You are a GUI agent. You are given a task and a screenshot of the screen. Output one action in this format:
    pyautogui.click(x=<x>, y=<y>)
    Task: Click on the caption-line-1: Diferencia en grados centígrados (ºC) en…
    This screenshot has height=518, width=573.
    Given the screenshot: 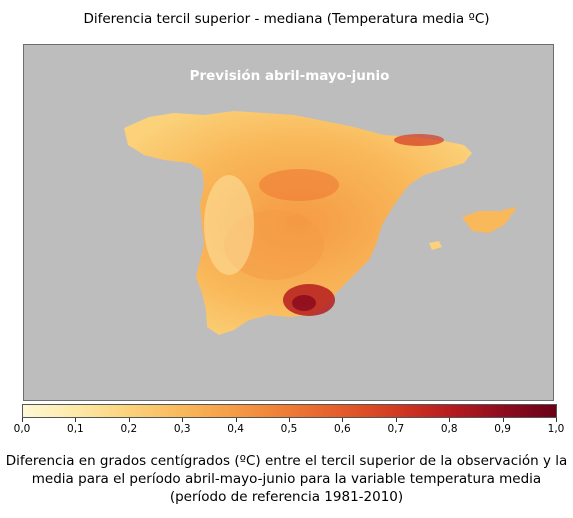 What is the action you would take?
    pyautogui.click(x=286, y=461)
    